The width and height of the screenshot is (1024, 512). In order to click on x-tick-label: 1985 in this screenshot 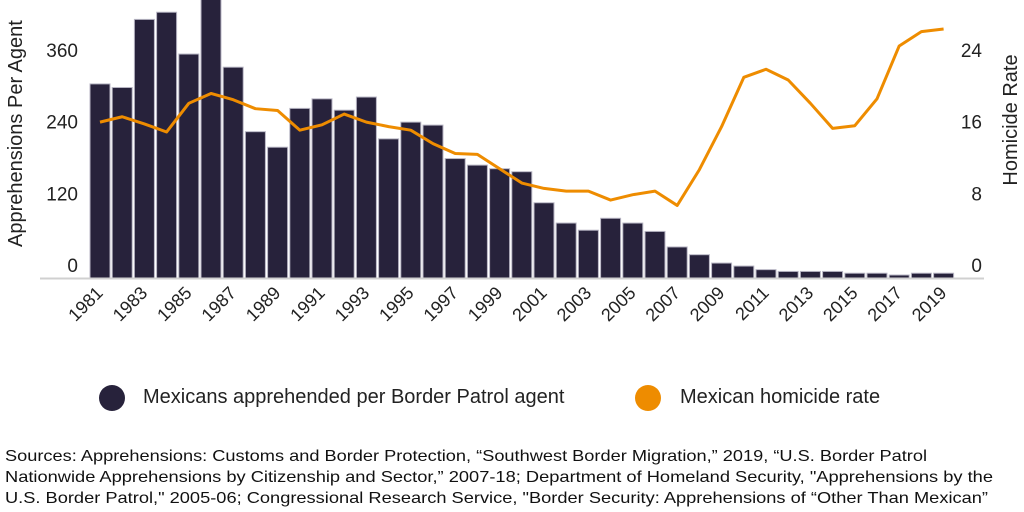, I will do `click(174, 304)`.